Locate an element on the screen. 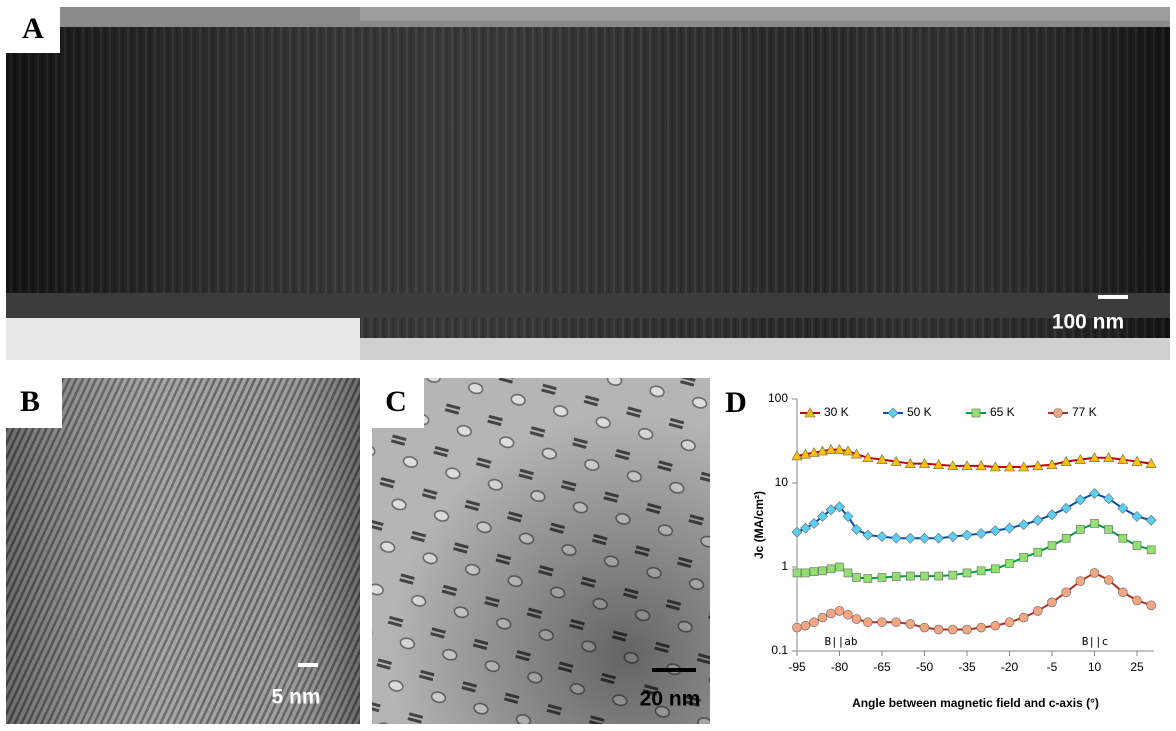 This screenshot has height=731, width=1176. legend-label: 50 K is located at coordinates (919, 412).